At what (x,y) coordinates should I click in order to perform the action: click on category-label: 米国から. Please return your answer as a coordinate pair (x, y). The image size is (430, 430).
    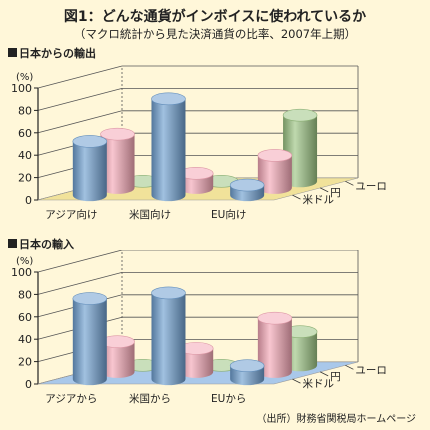
    Looking at the image, I should click on (150, 398).